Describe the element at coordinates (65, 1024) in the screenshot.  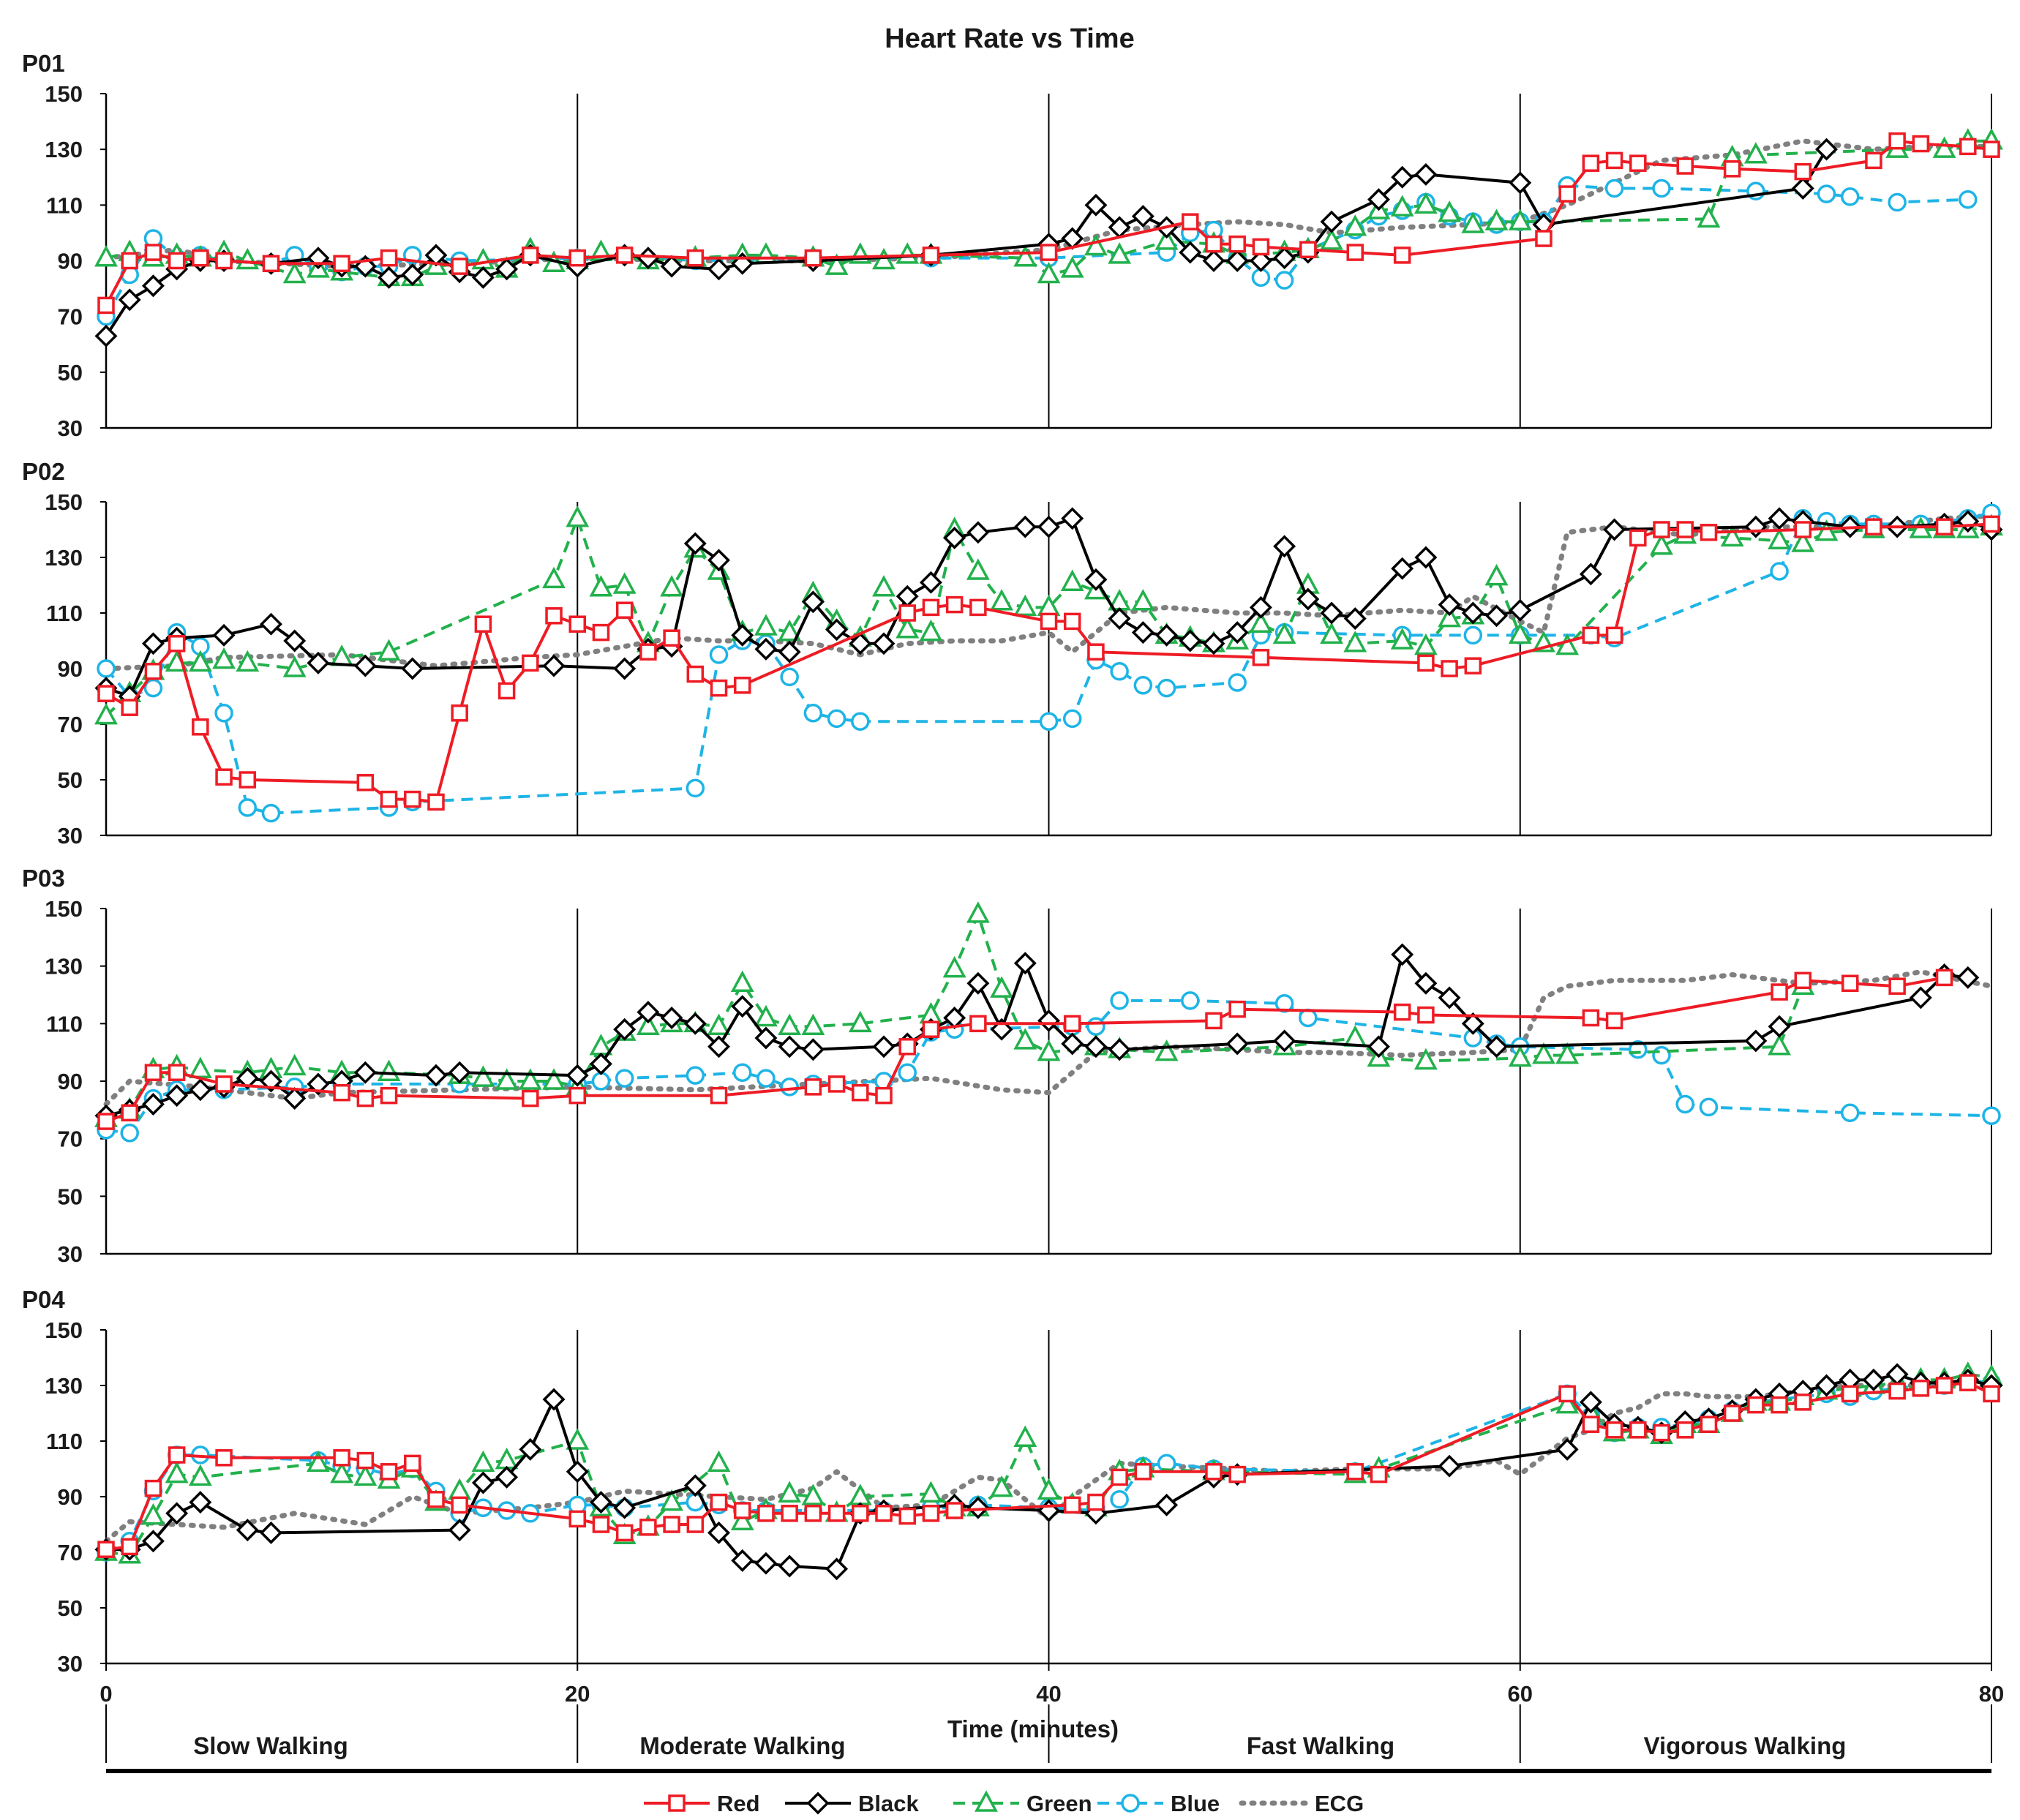
I see `y-tick-label-p03-110: 110` at that location.